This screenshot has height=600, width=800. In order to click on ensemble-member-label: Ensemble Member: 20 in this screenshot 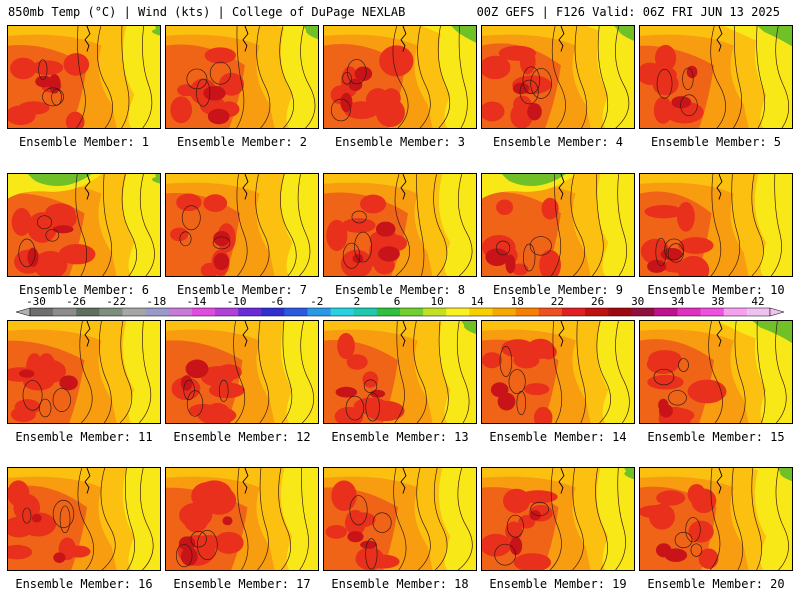, I will do `click(716, 584)`.